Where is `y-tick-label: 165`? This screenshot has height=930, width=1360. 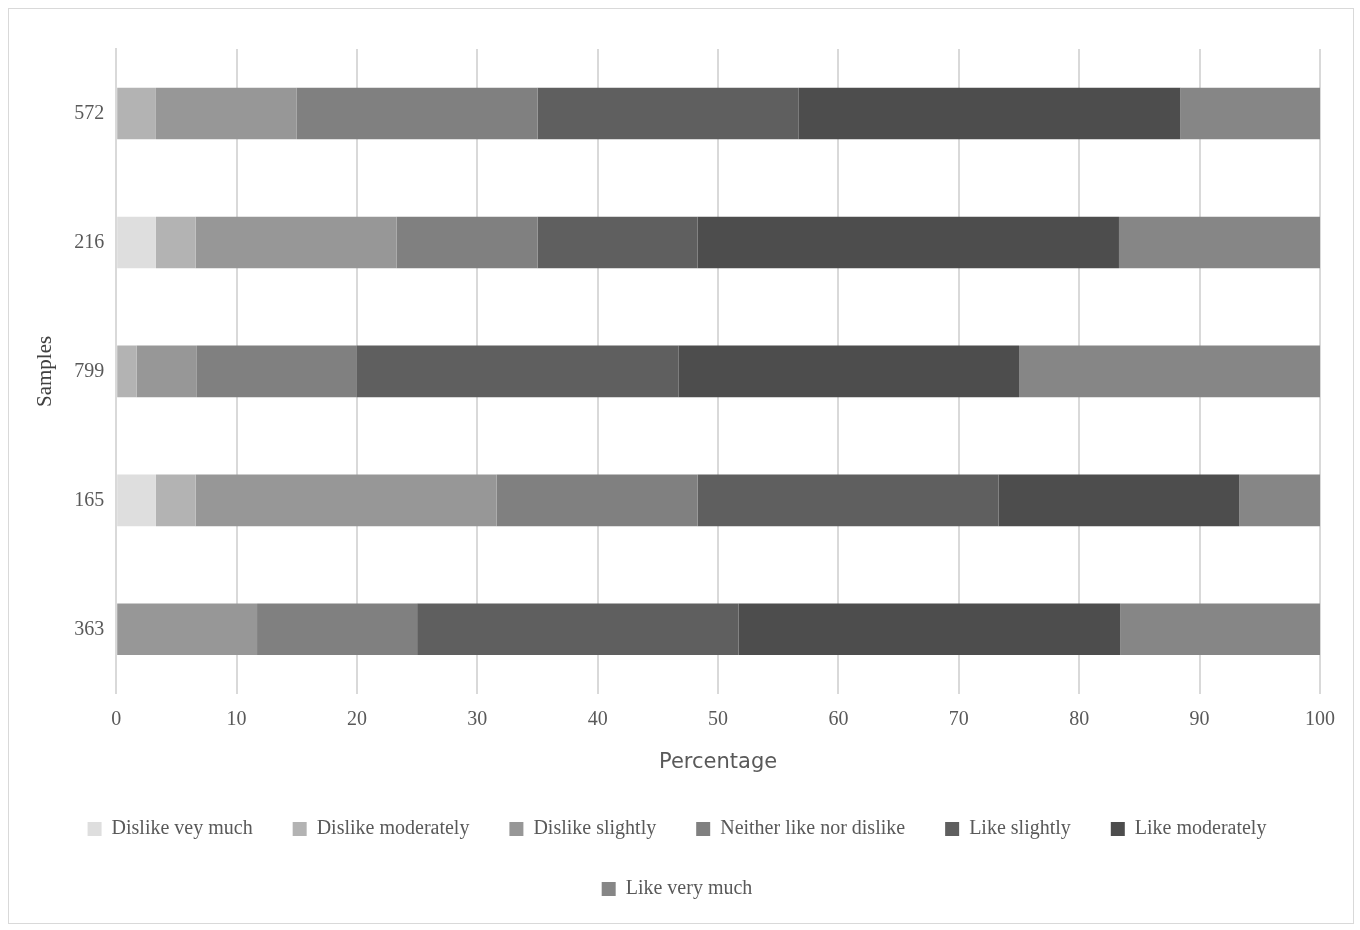 y-tick-label: 165 is located at coordinates (89, 498).